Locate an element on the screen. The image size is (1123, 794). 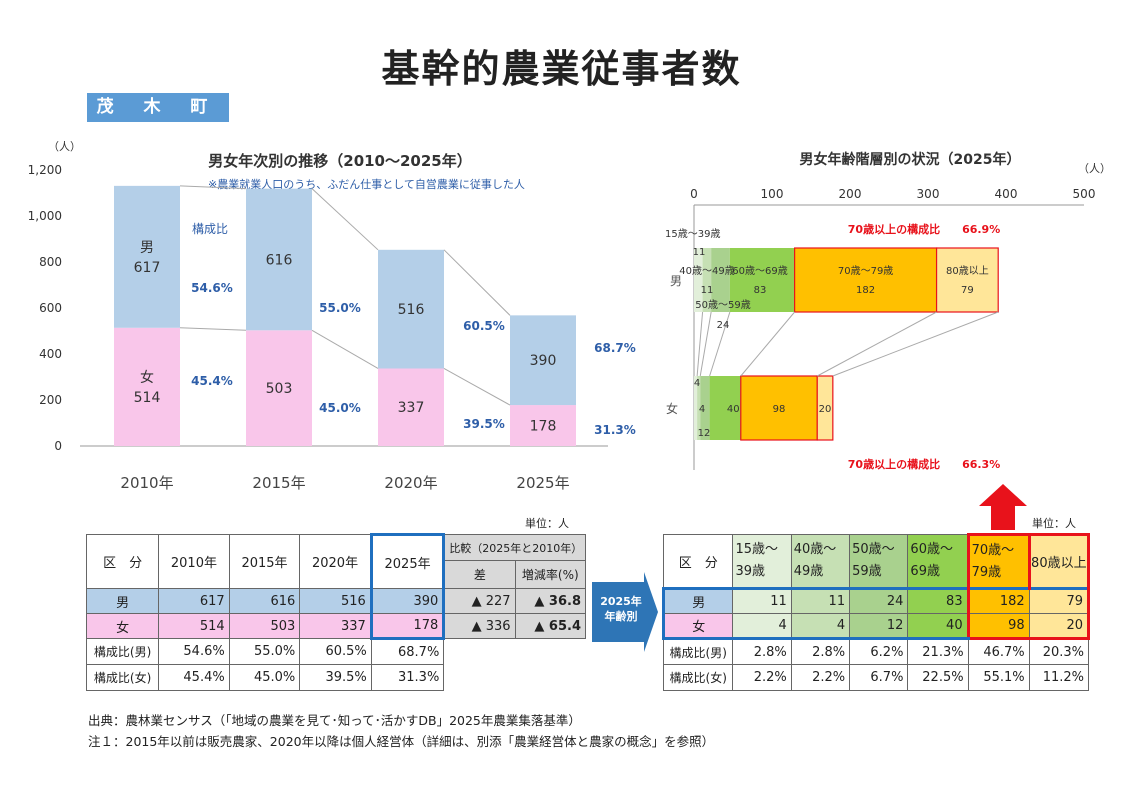
y-tick-label: 600 is located at coordinates (50, 308).